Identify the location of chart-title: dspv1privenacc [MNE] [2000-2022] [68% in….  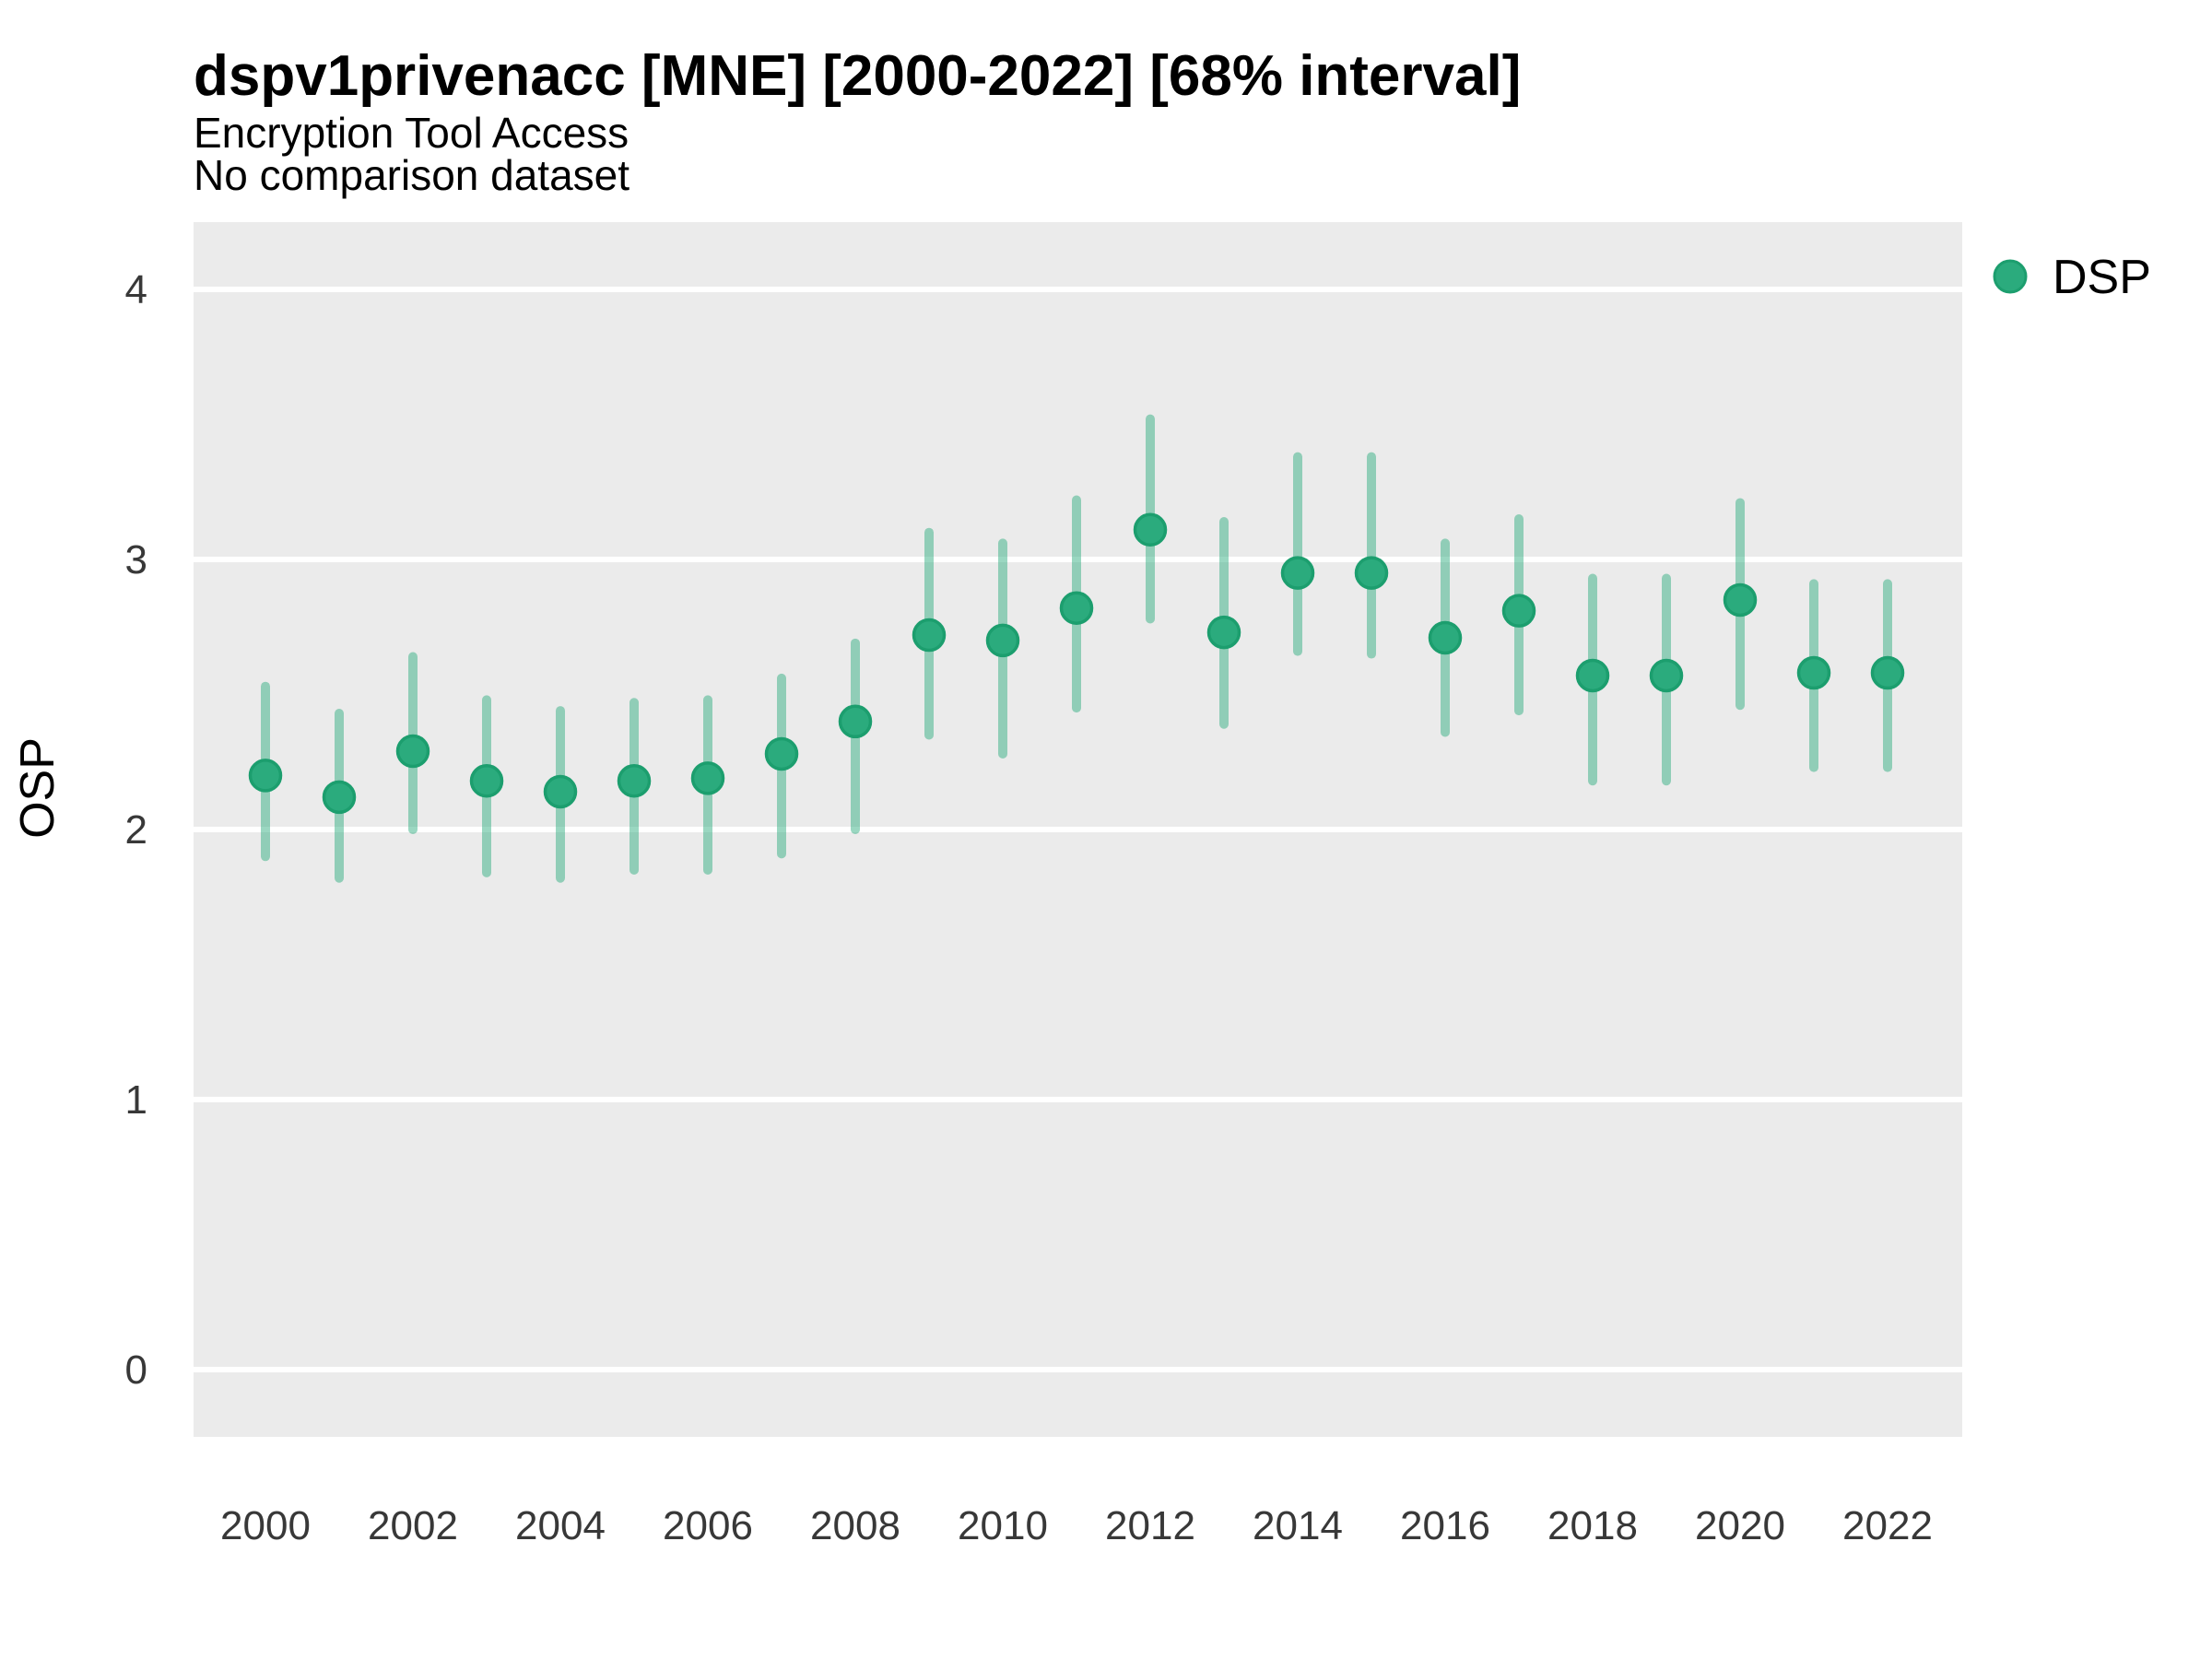
(857, 76).